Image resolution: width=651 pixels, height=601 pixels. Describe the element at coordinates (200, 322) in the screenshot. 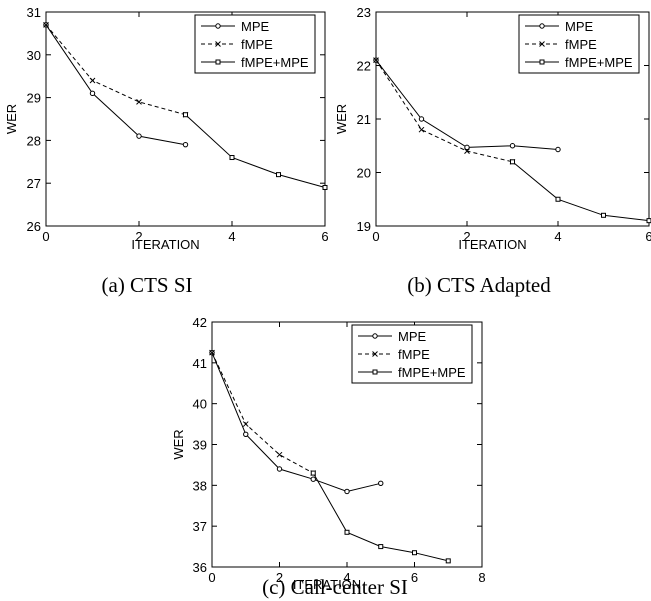

I see `y-tick-label: 42` at that location.